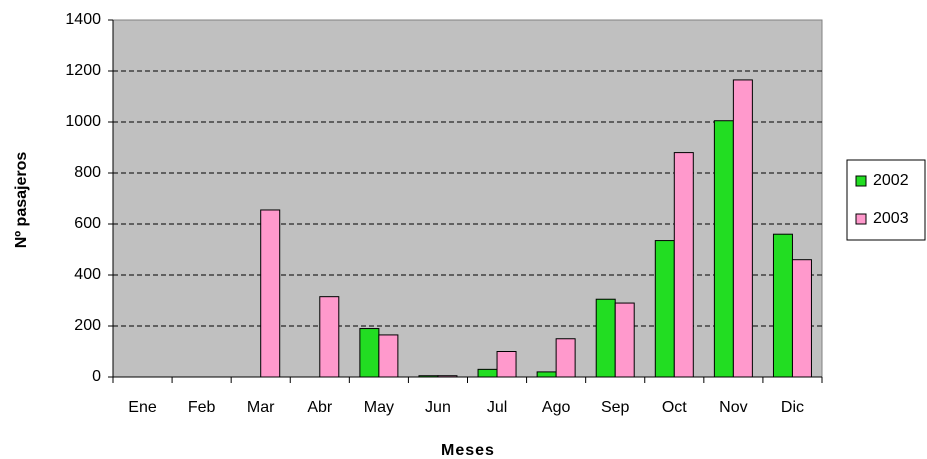 Image resolution: width=927 pixels, height=459 pixels. What do you see at coordinates (83, 19) in the screenshot?
I see `y-tick-label: 1400` at bounding box center [83, 19].